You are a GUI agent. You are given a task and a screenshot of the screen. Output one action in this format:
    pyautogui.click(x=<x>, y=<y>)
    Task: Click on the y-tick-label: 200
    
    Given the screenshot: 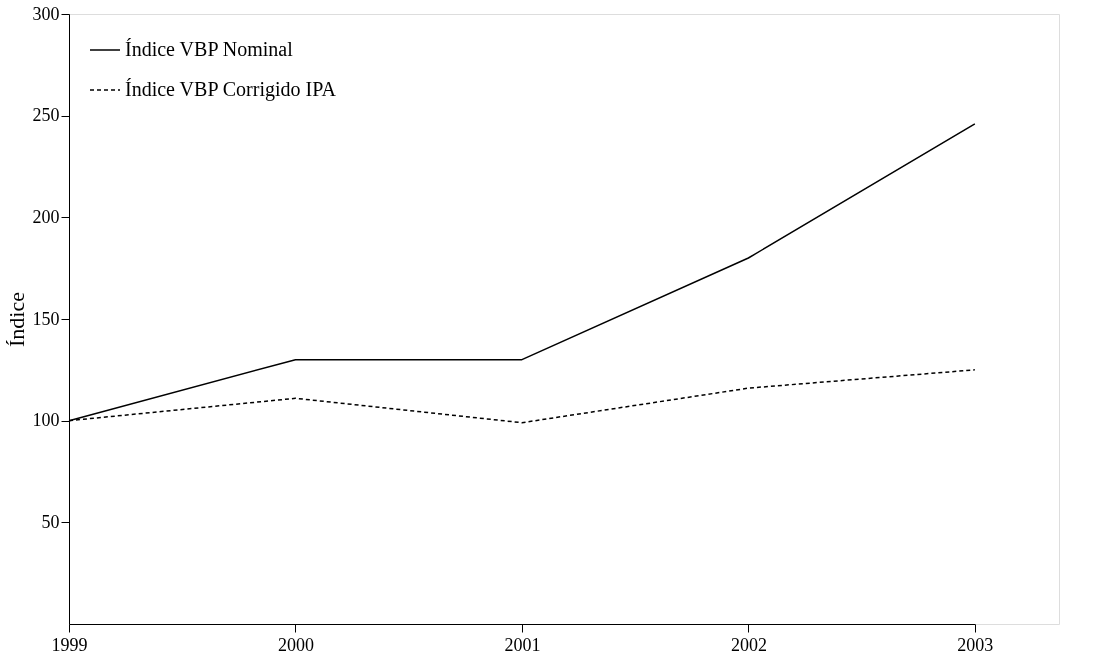 What is the action you would take?
    pyautogui.click(x=46, y=216)
    